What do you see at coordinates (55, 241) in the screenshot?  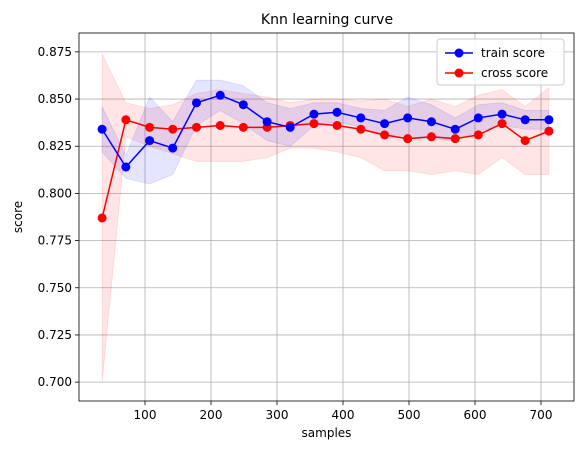 I see `y-tick-label: 0.775` at bounding box center [55, 241].